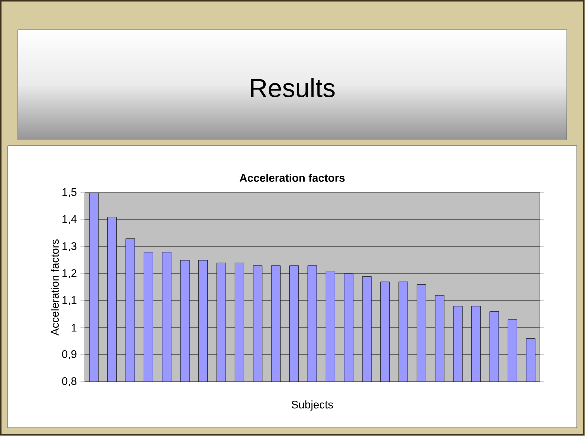 The width and height of the screenshot is (585, 436). I want to click on y-tick-label: 0,9, so click(69, 355).